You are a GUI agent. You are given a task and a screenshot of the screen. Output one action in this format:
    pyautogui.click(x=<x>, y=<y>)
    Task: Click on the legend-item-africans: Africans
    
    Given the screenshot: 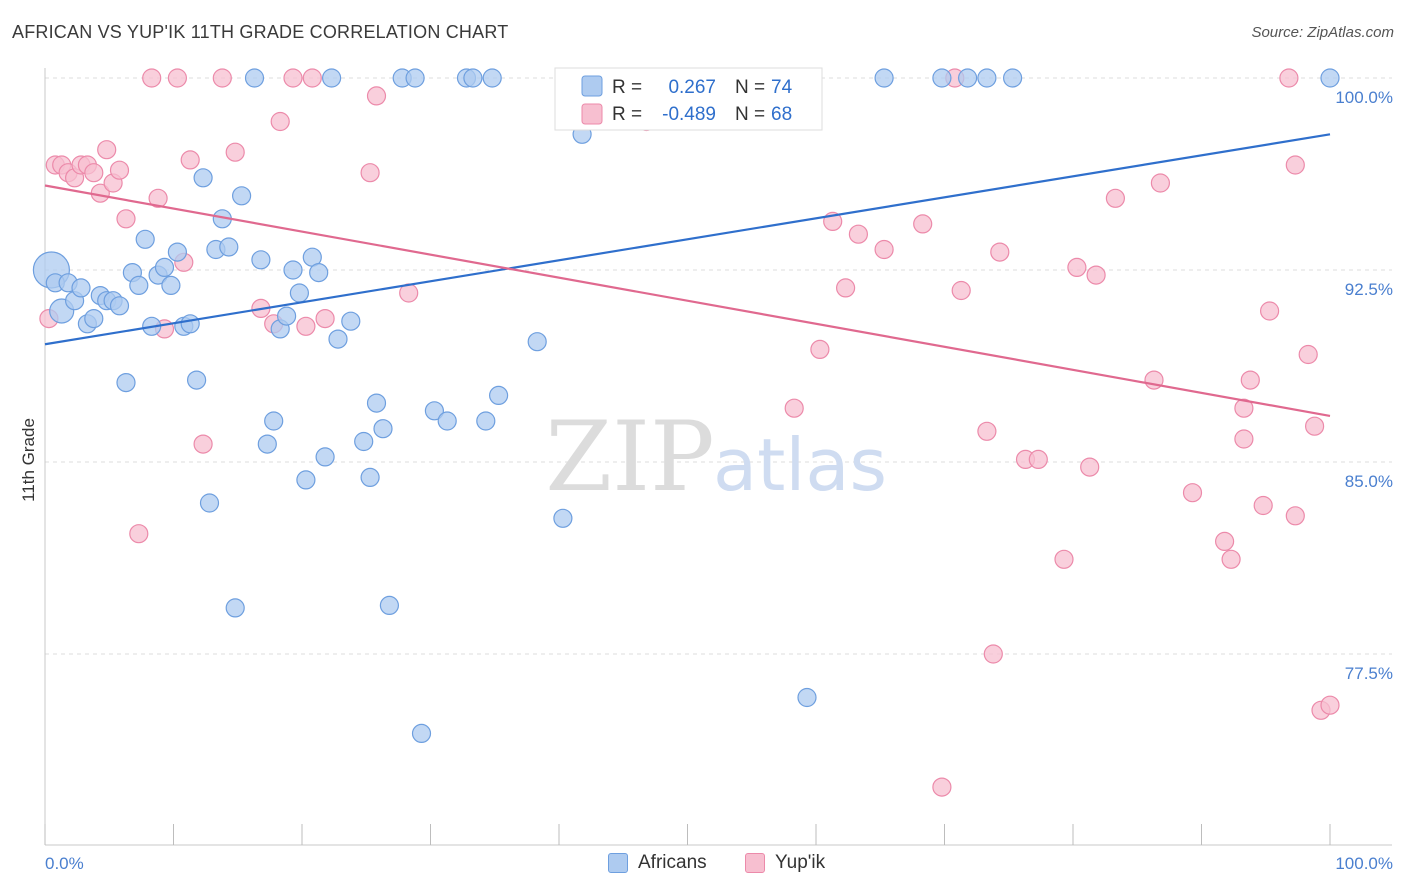 What is the action you would take?
    pyautogui.click(x=657, y=863)
    